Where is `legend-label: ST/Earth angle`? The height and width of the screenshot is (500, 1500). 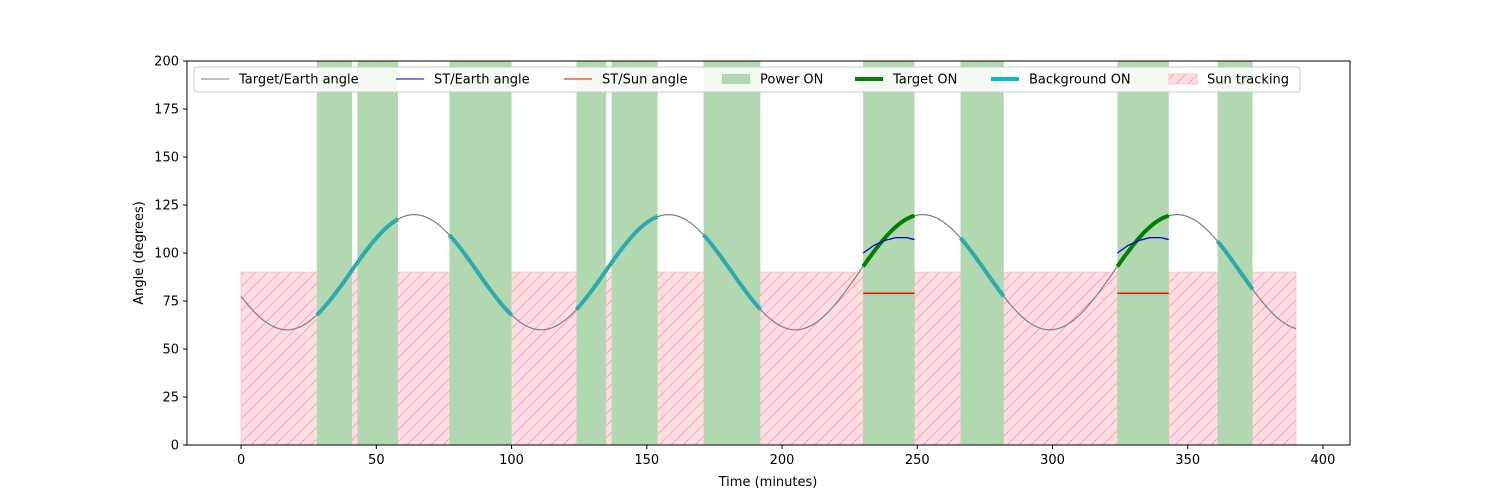
legend-label: ST/Earth angle is located at coordinates (482, 80).